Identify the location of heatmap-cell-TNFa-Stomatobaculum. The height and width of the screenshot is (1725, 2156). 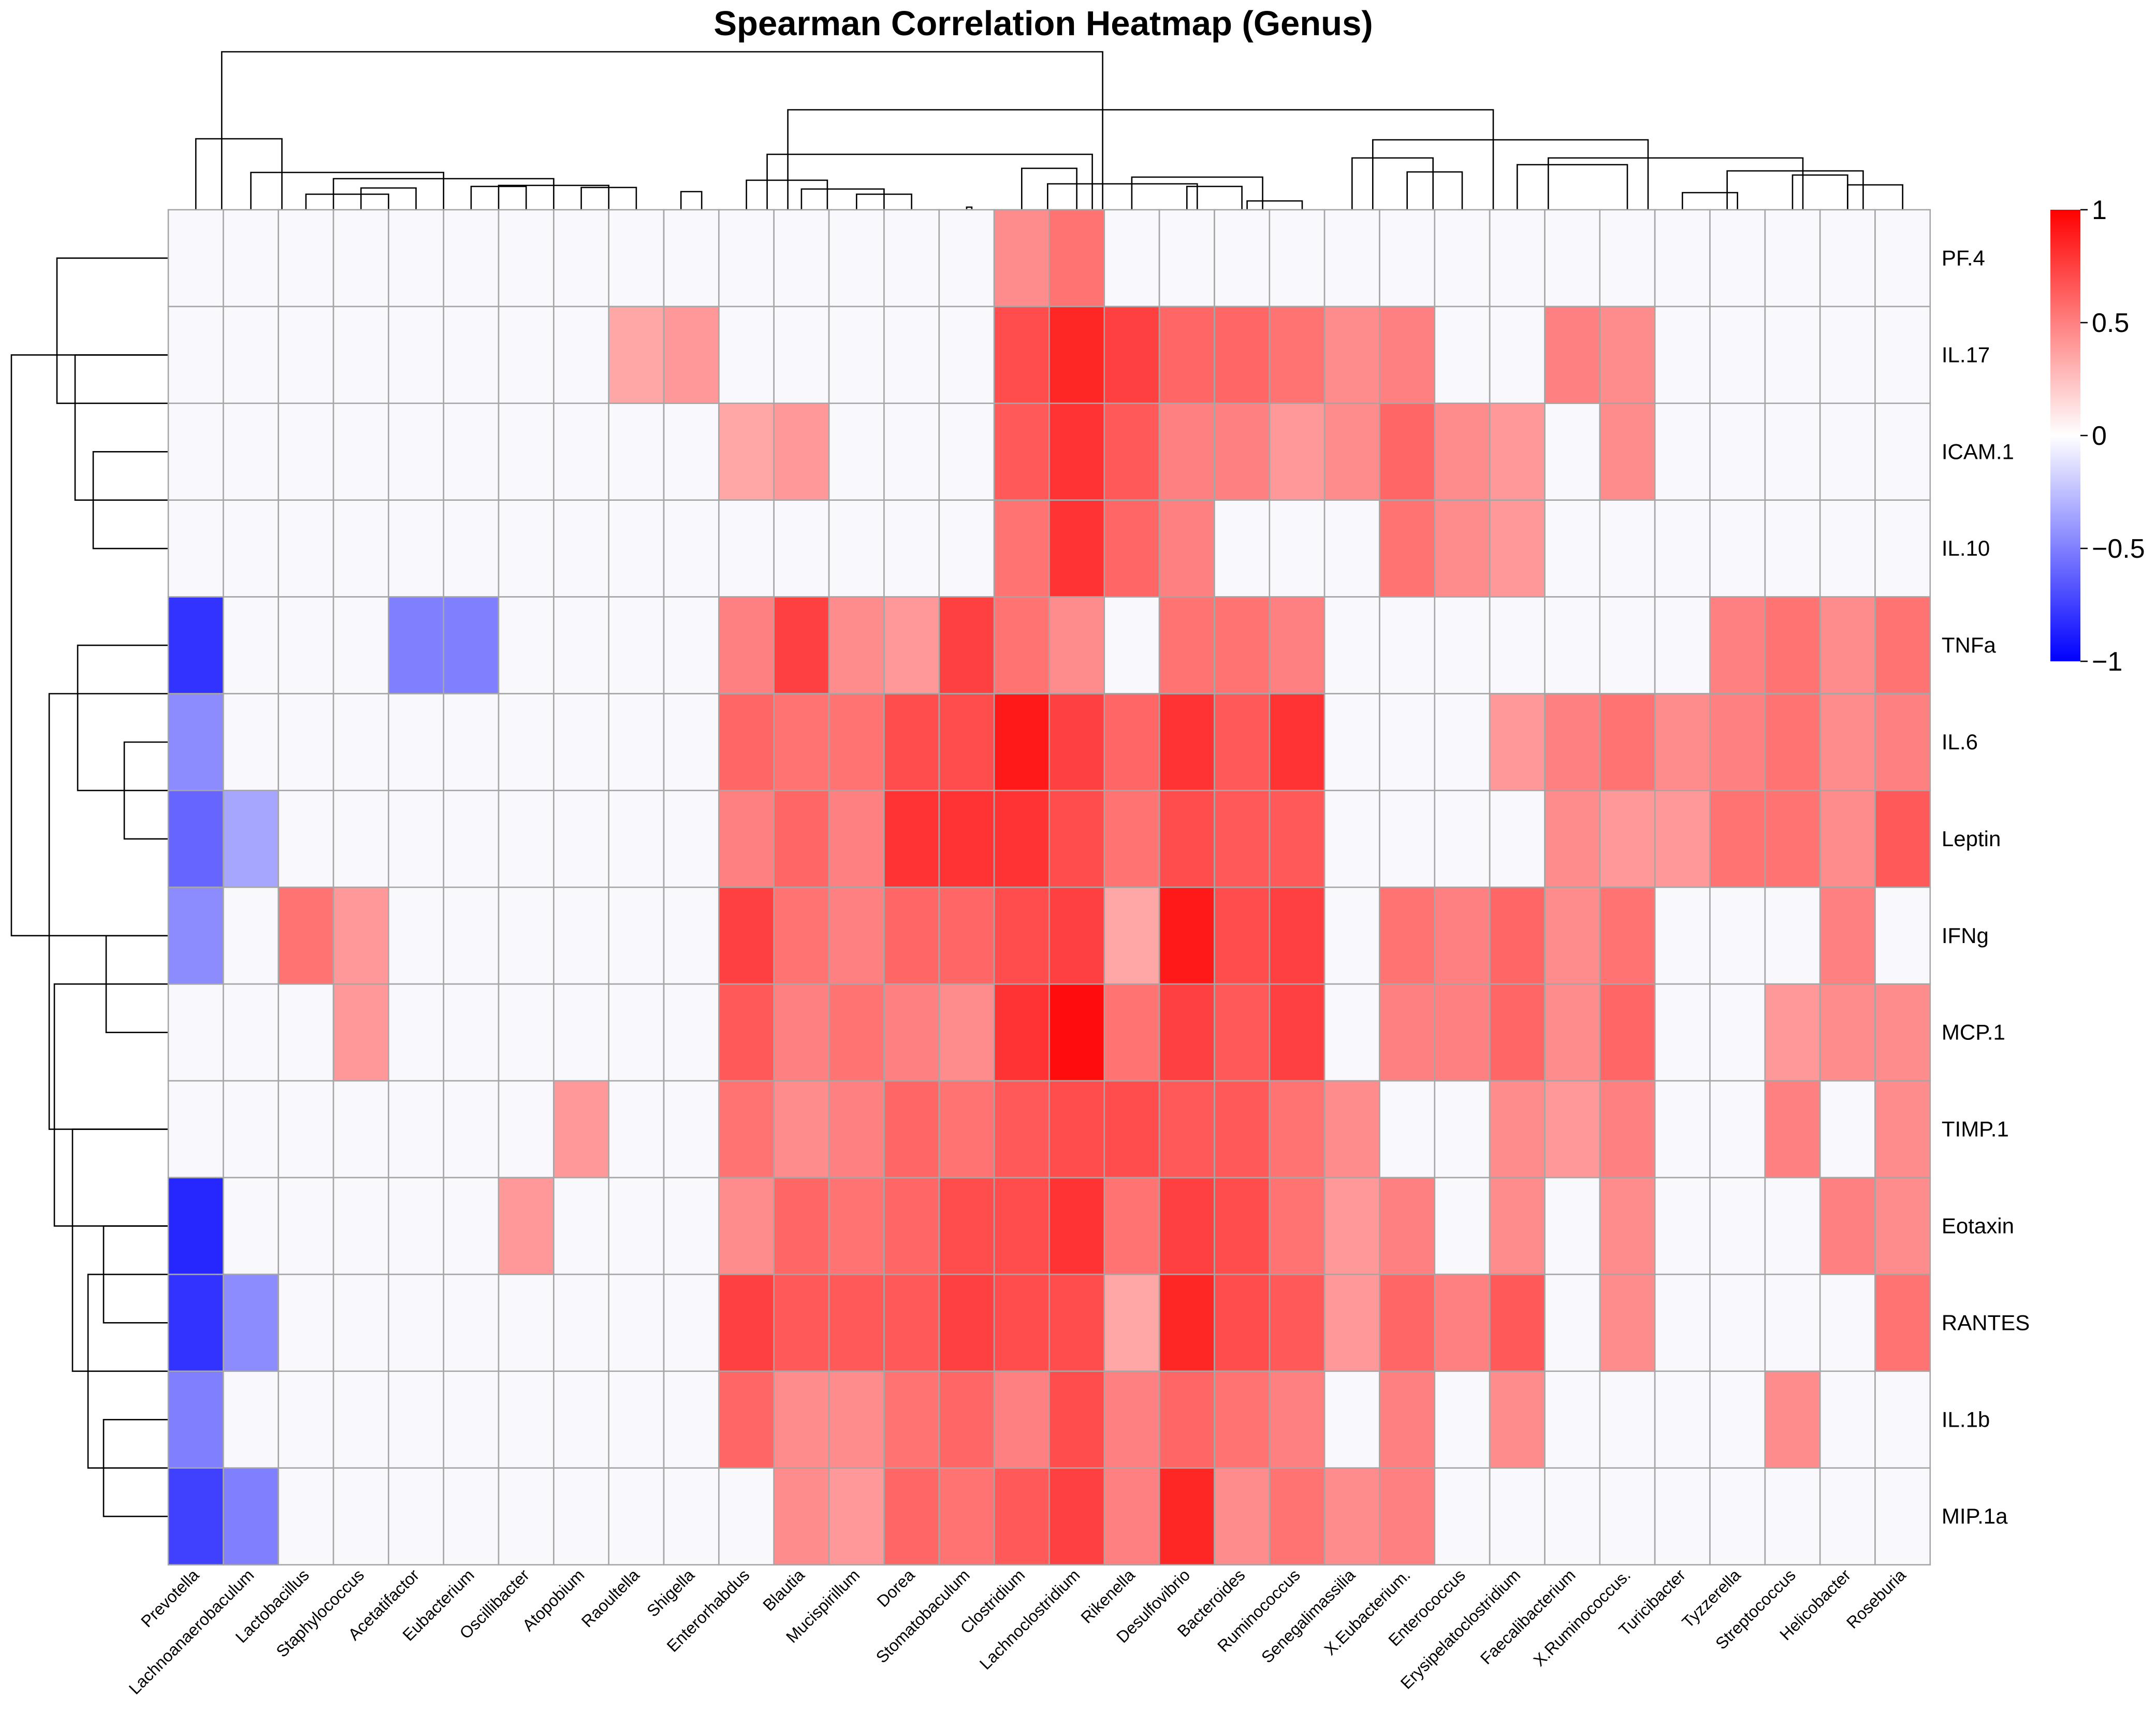
(967, 645).